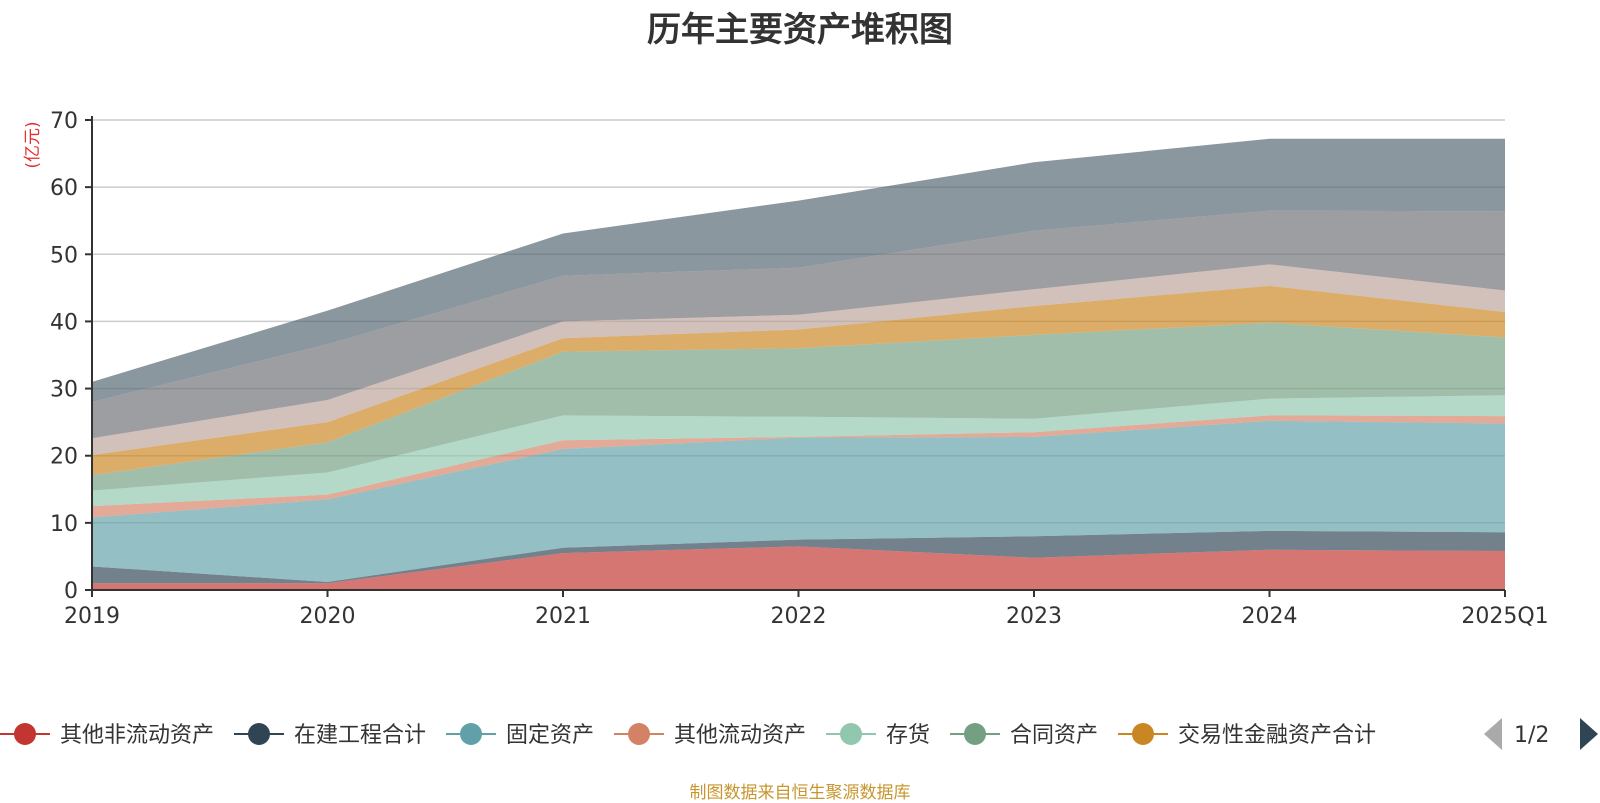  Describe the element at coordinates (800, 793) in the screenshot. I see `source-note: 制图数据来自恒生聚源数据库` at that location.